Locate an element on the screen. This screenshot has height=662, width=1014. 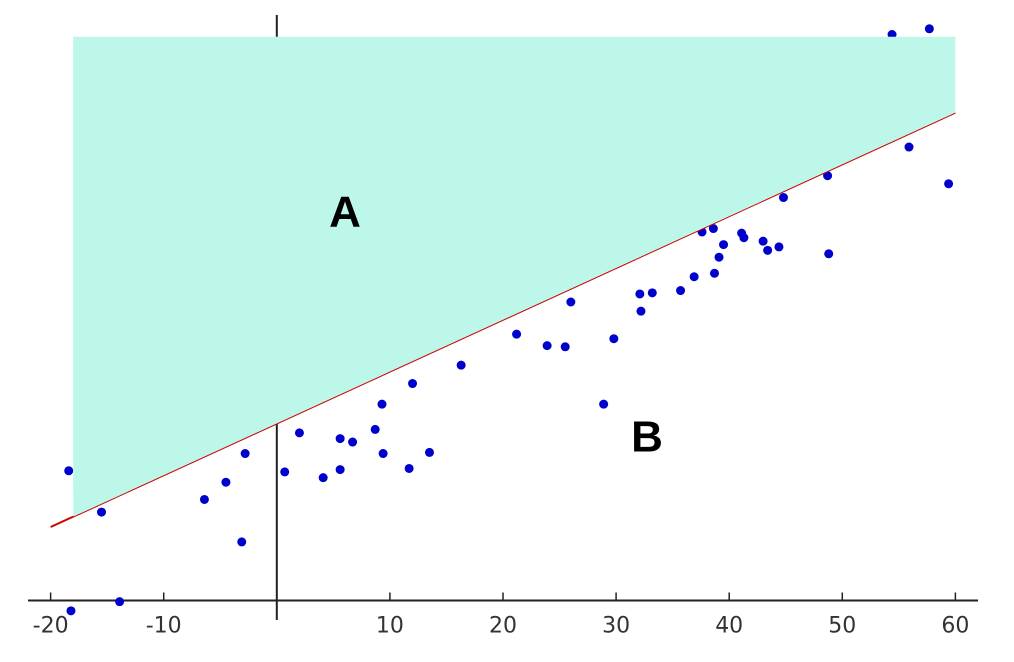
x-tick-label: -20 is located at coordinates (51, 625).